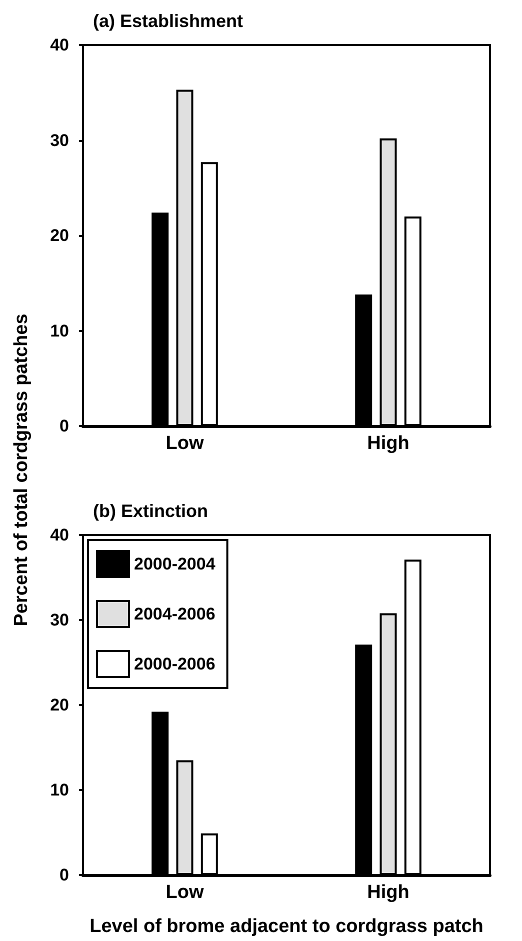  Describe the element at coordinates (287, 926) in the screenshot. I see `x-axis-title: Level of brome adjacent to cordgrass patch` at that location.